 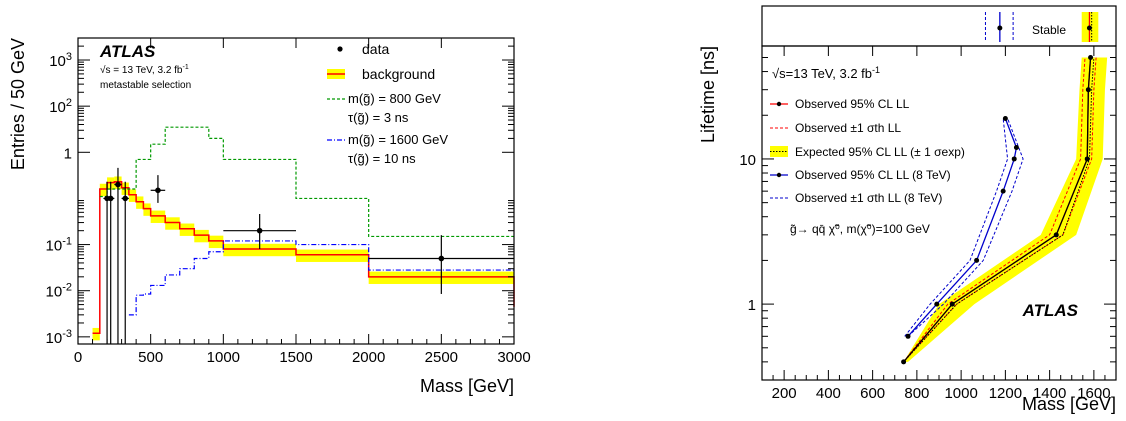 I want to click on right-x-tick-label: 400, so click(x=828, y=393).